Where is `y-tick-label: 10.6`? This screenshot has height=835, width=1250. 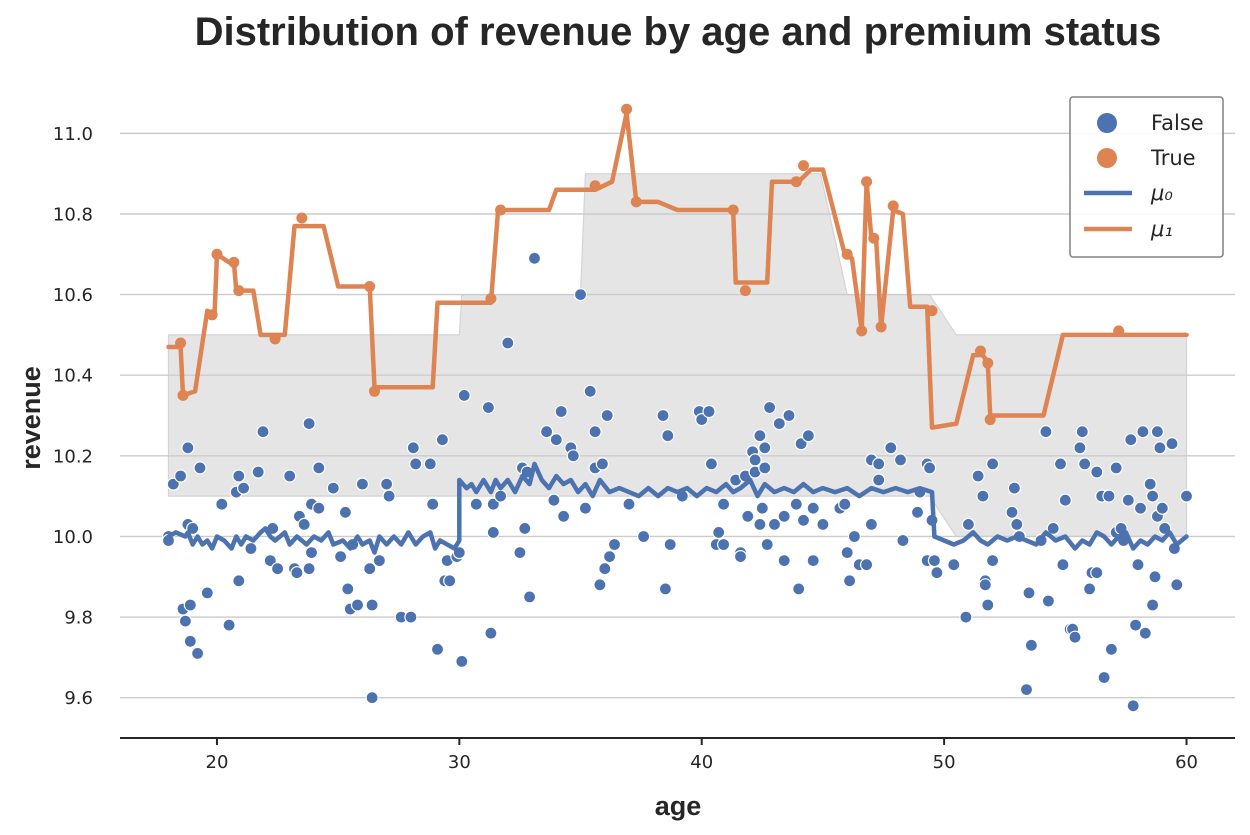
y-tick-label: 10.6 is located at coordinates (73, 295).